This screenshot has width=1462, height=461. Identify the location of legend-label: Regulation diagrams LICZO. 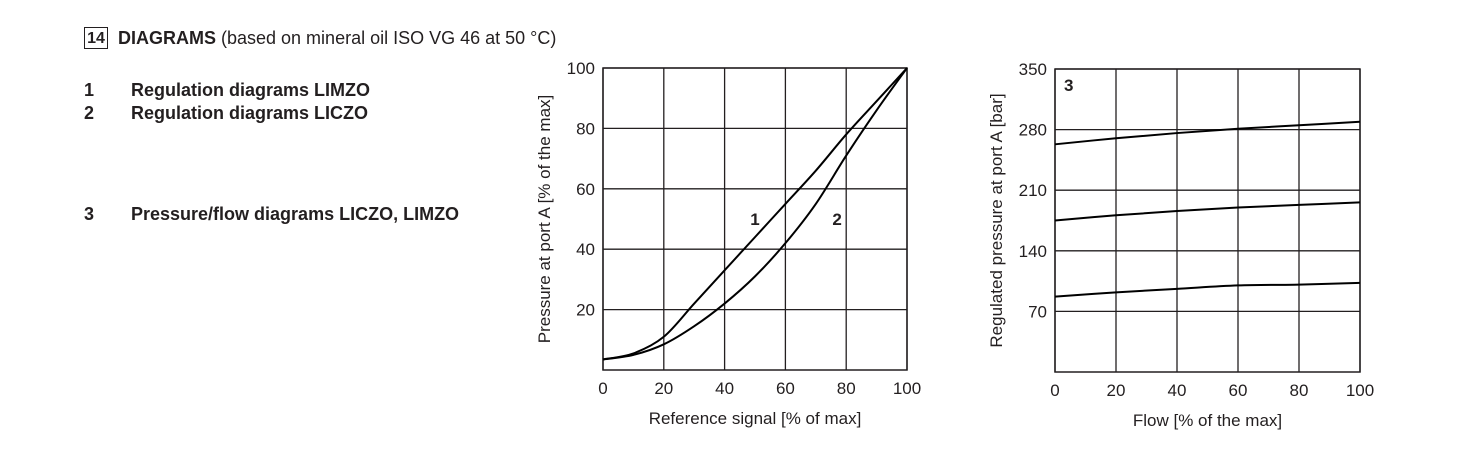
(250, 113).